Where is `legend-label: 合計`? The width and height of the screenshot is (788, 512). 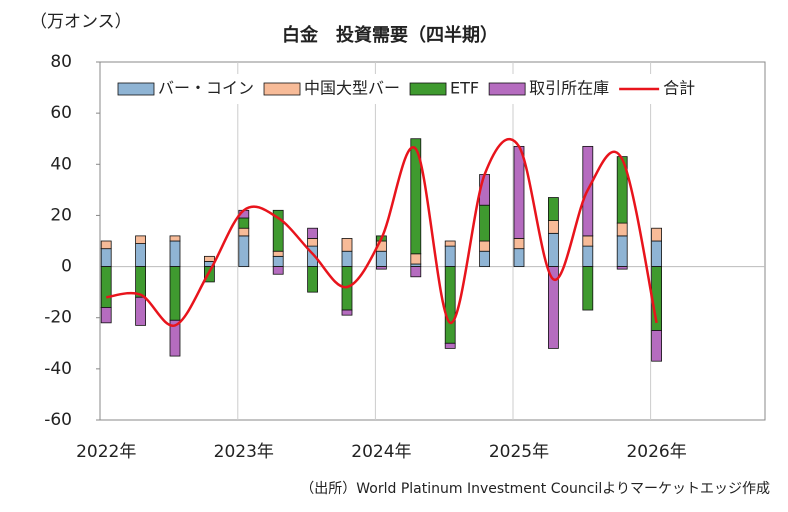
legend-label: 合計 is located at coordinates (679, 88).